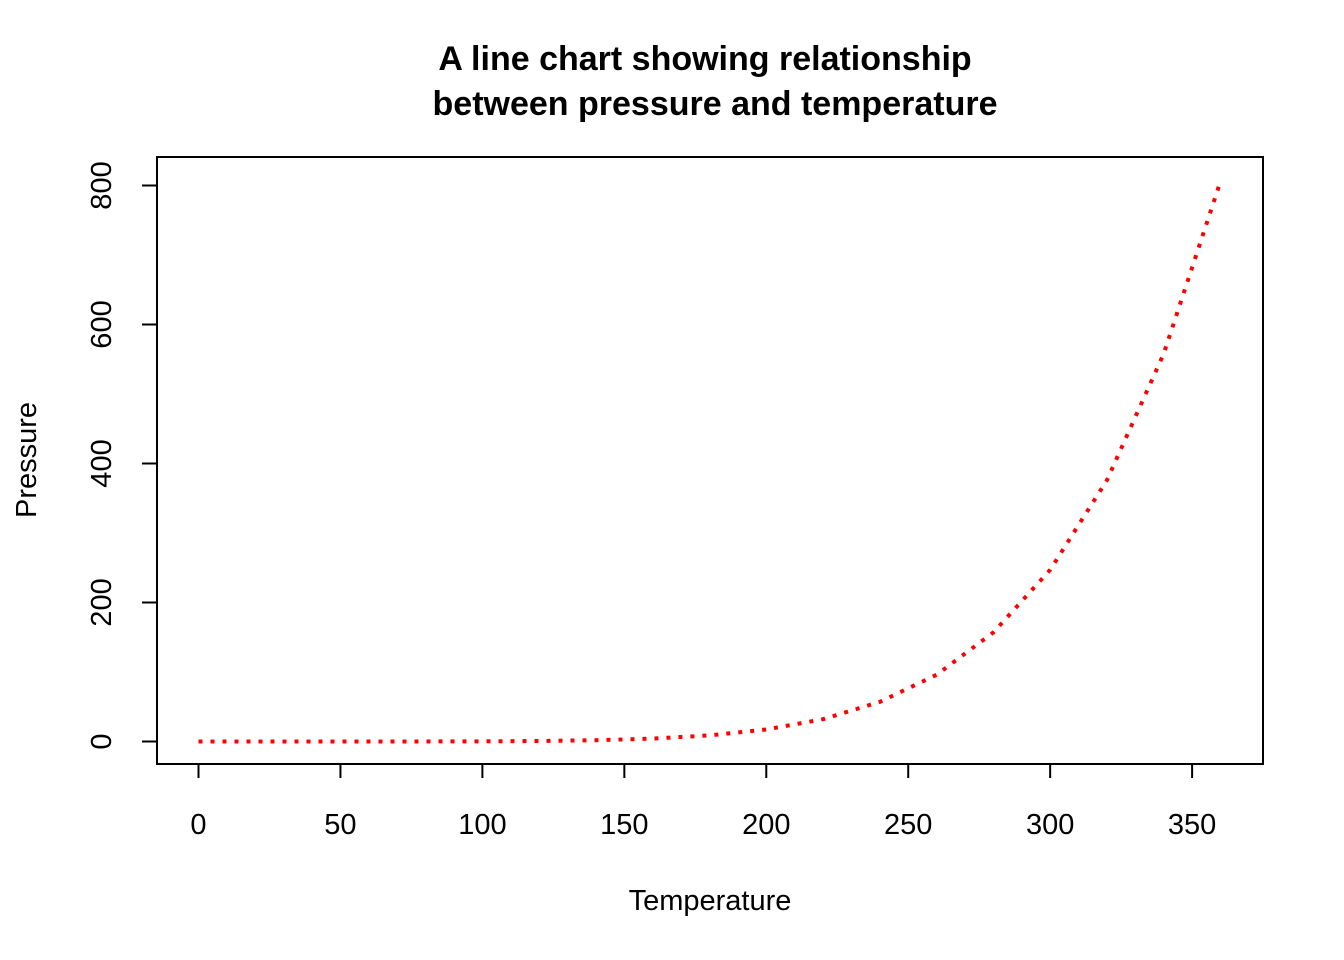  Describe the element at coordinates (102, 741) in the screenshot. I see `y-tick-label: 0` at that location.